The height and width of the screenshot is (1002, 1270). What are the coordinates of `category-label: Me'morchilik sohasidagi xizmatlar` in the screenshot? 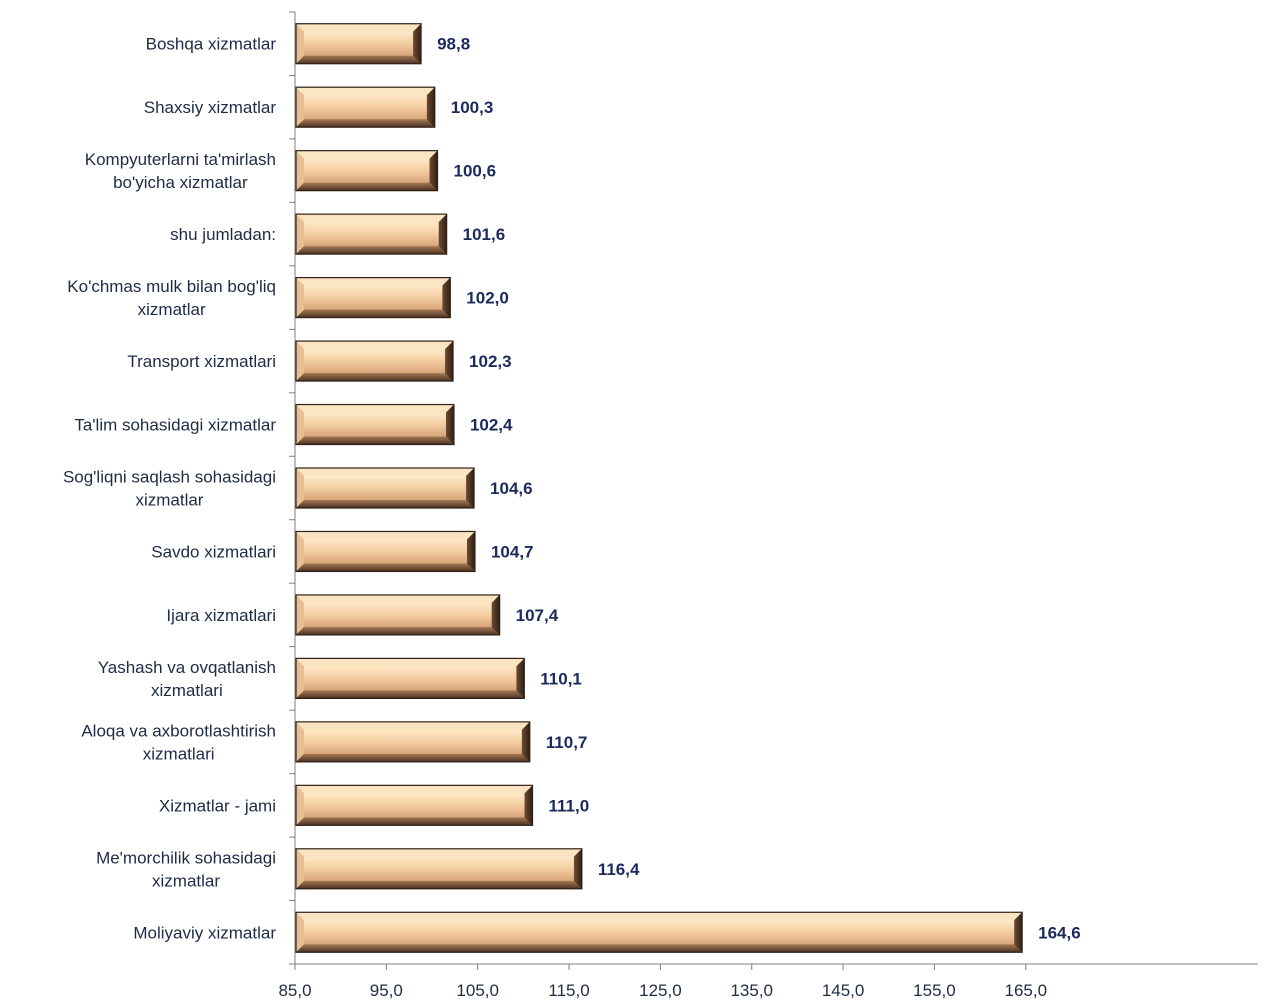 It's located at (186, 869).